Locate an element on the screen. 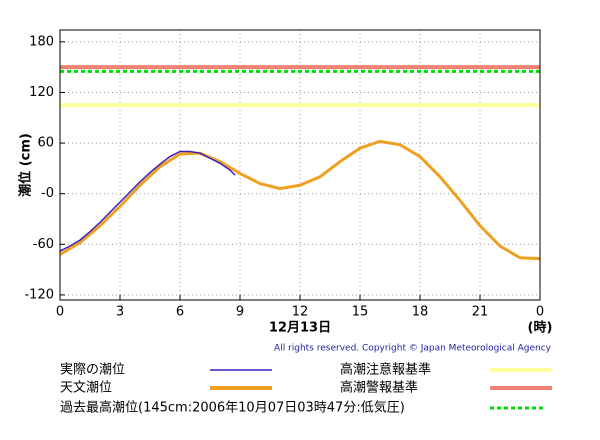  x-tick-label: 3 is located at coordinates (120, 312).